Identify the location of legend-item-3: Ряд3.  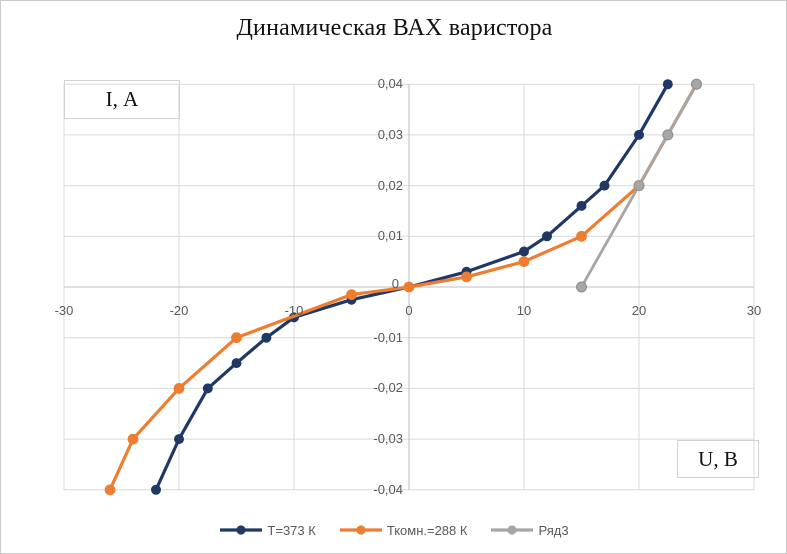
(530, 530).